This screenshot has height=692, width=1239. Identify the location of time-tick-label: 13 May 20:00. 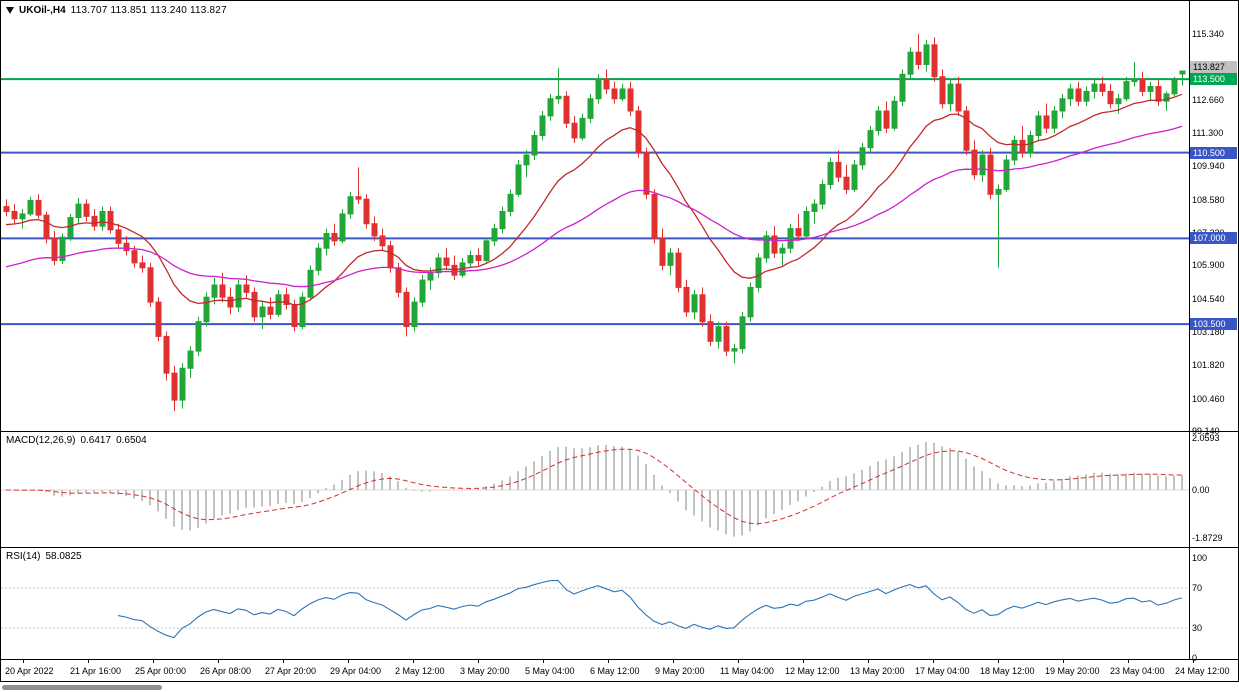
(877, 671).